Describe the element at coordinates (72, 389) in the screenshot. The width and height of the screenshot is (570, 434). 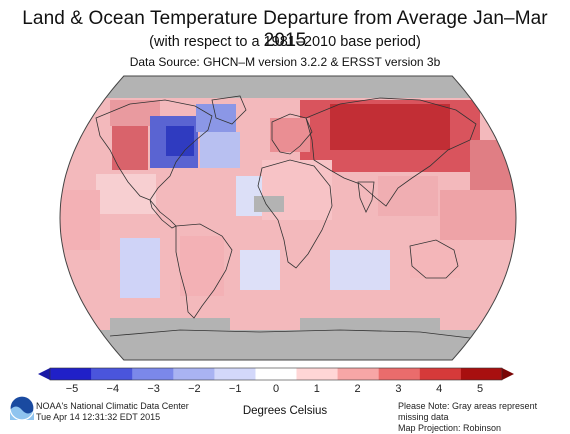
I see `colorbar-tick-0: −5` at that location.